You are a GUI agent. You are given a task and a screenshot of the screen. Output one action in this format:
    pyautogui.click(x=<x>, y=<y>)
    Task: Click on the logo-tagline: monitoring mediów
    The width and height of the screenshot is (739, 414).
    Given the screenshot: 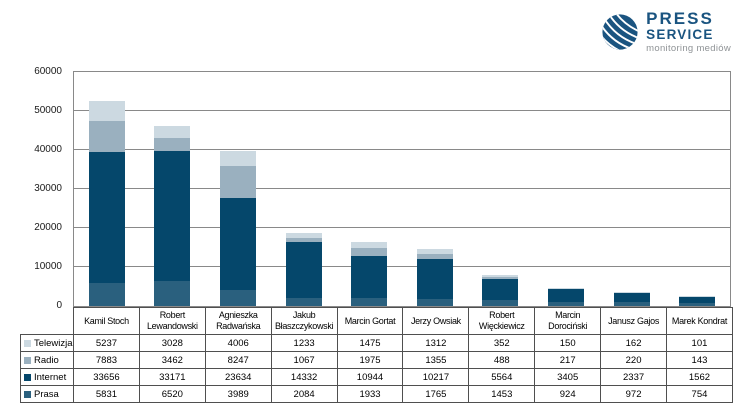 What is the action you would take?
    pyautogui.click(x=688, y=48)
    